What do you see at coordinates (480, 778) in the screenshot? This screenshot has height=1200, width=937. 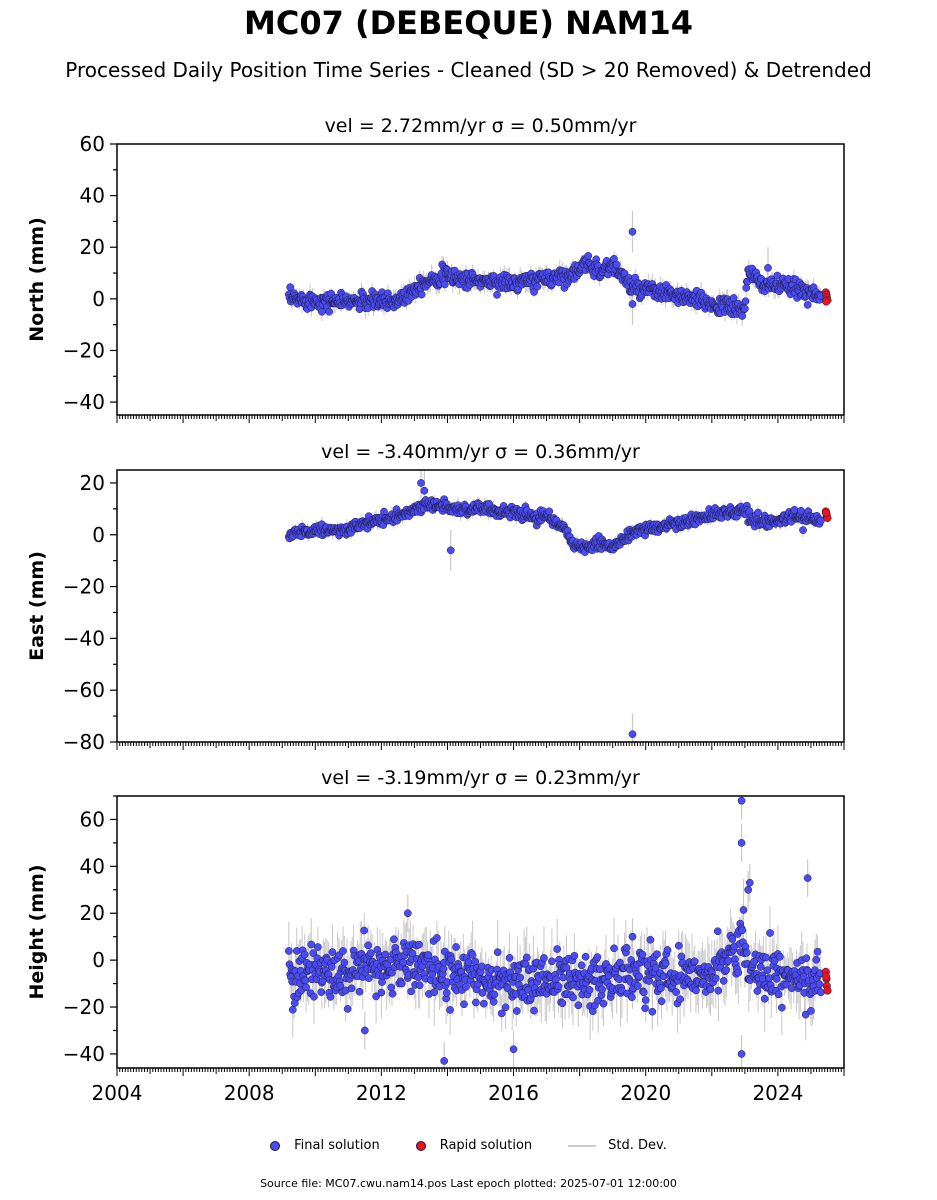 I see `panel-title-height: vel = -3.19mm/yr σ = 0.23mm/yr` at bounding box center [480, 778].